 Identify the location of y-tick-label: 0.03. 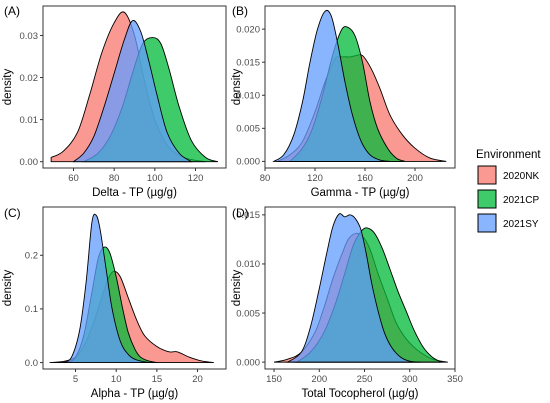
(29, 36).